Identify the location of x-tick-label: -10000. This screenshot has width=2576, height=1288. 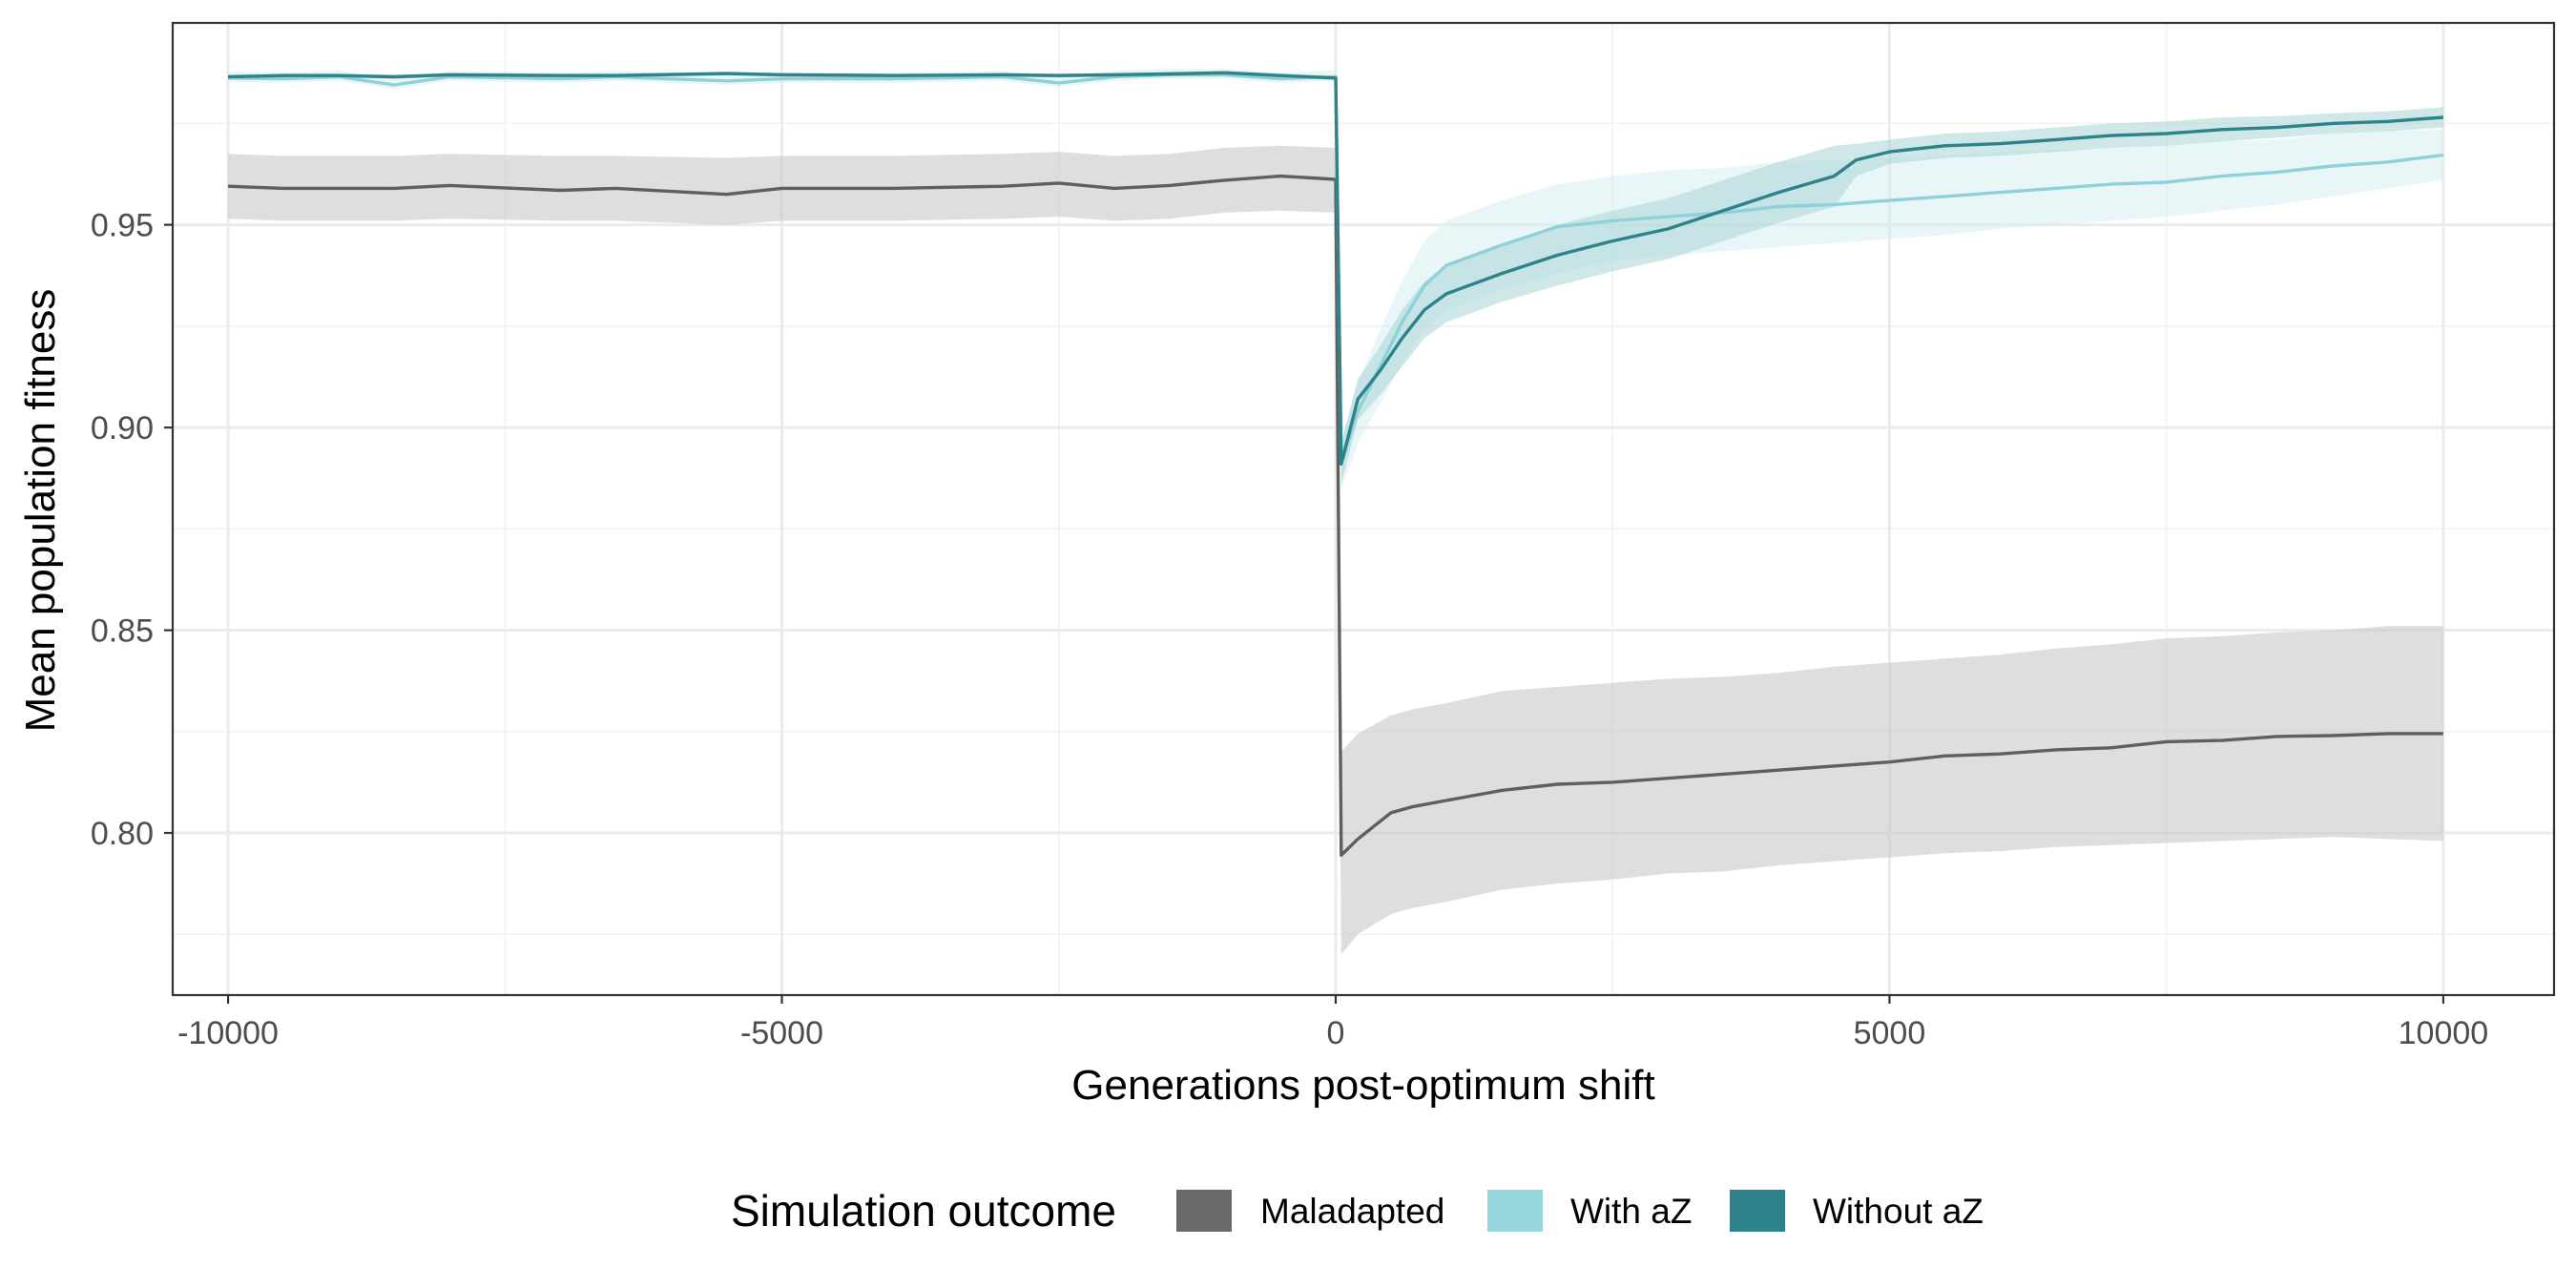
(228, 1033).